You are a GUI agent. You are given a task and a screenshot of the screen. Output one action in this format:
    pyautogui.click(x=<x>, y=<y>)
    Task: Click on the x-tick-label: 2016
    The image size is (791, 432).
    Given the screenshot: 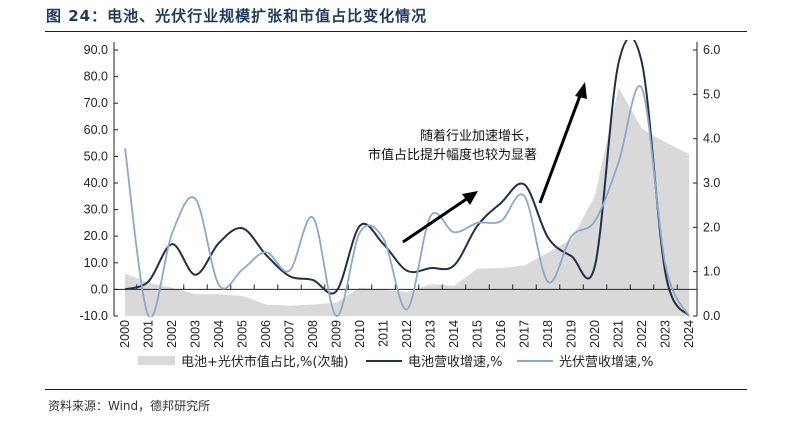 What is the action you would take?
    pyautogui.click(x=501, y=334)
    